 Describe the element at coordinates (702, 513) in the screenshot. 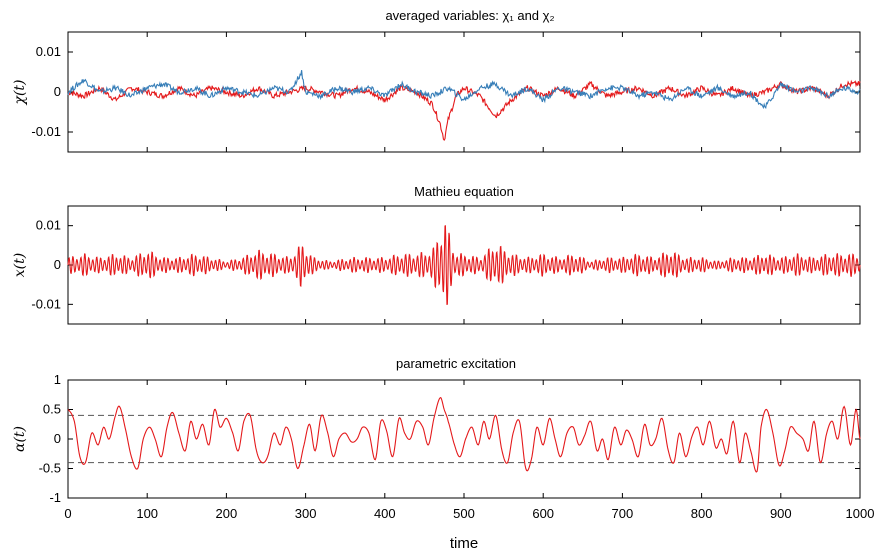

I see `xtick-label: 800` at that location.